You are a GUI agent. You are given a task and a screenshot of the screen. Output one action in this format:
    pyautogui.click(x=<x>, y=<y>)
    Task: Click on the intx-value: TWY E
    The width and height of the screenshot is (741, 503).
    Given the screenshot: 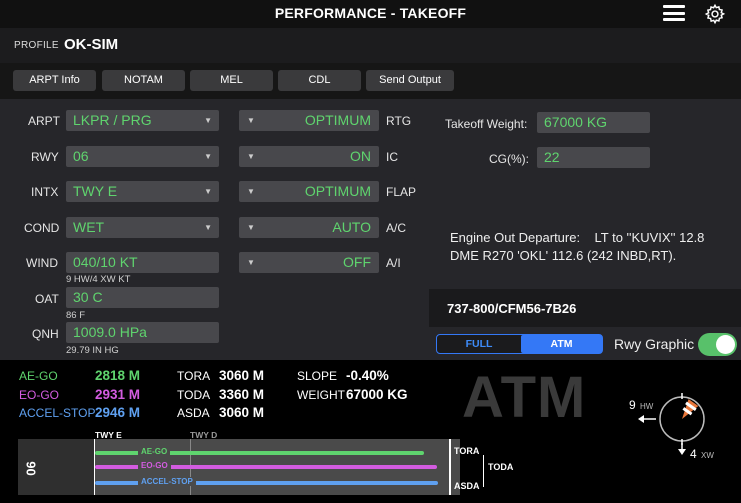 What is the action you would take?
    pyautogui.click(x=95, y=191)
    